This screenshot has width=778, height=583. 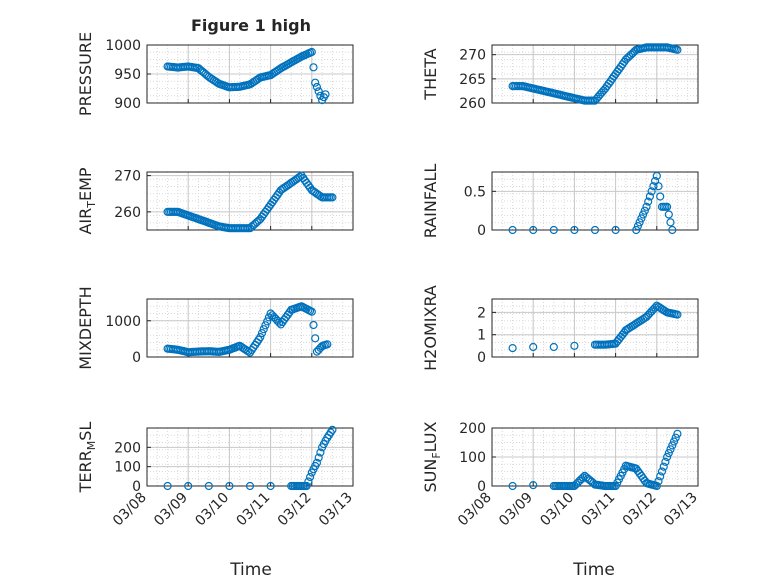 What do you see at coordinates (127, 448) in the screenshot?
I see `y-tick-label: 200` at bounding box center [127, 448].